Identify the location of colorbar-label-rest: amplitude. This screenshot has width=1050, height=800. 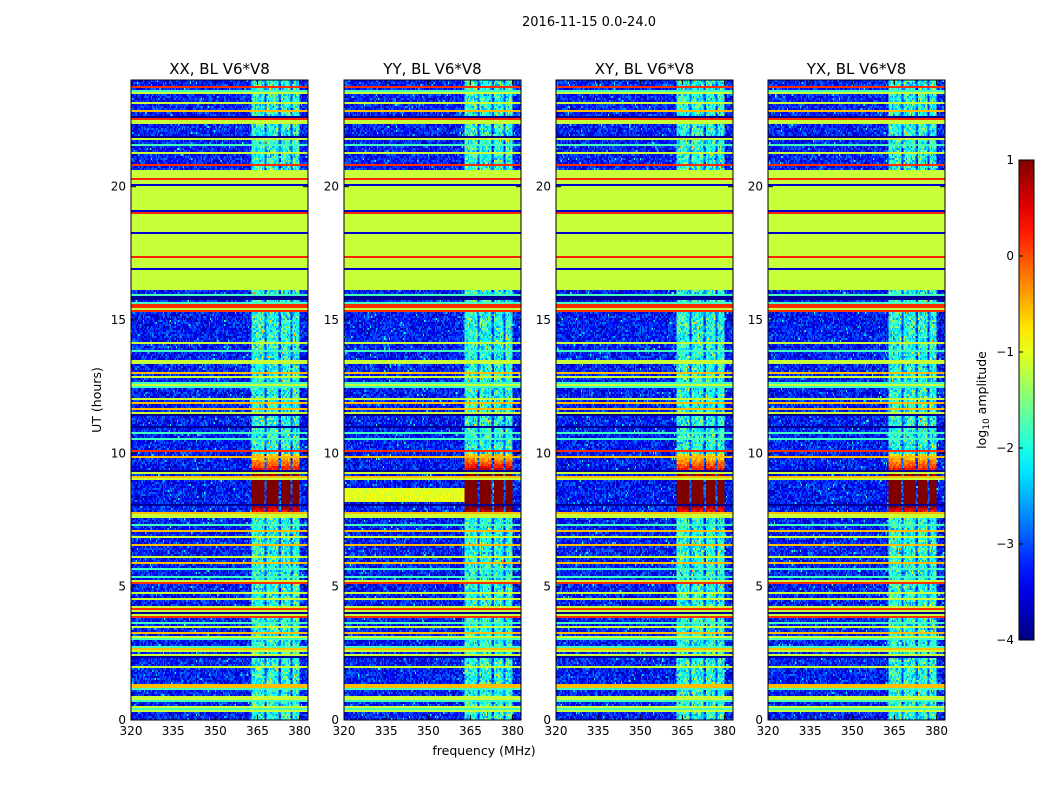
(981, 382).